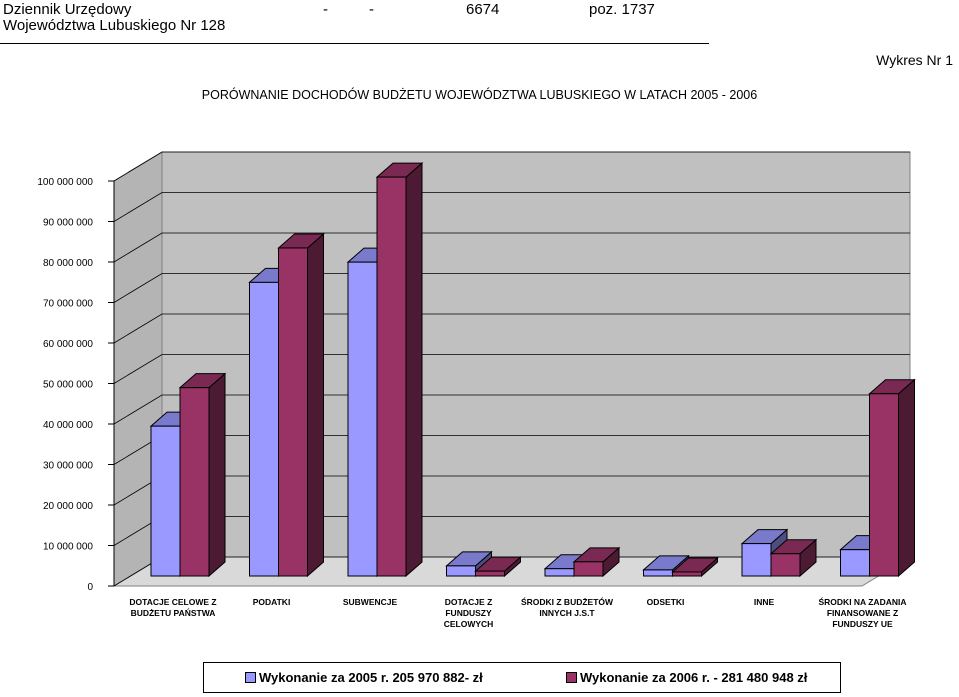 The image size is (959, 697). I want to click on category-label: SUBWENCJE, so click(370, 602).